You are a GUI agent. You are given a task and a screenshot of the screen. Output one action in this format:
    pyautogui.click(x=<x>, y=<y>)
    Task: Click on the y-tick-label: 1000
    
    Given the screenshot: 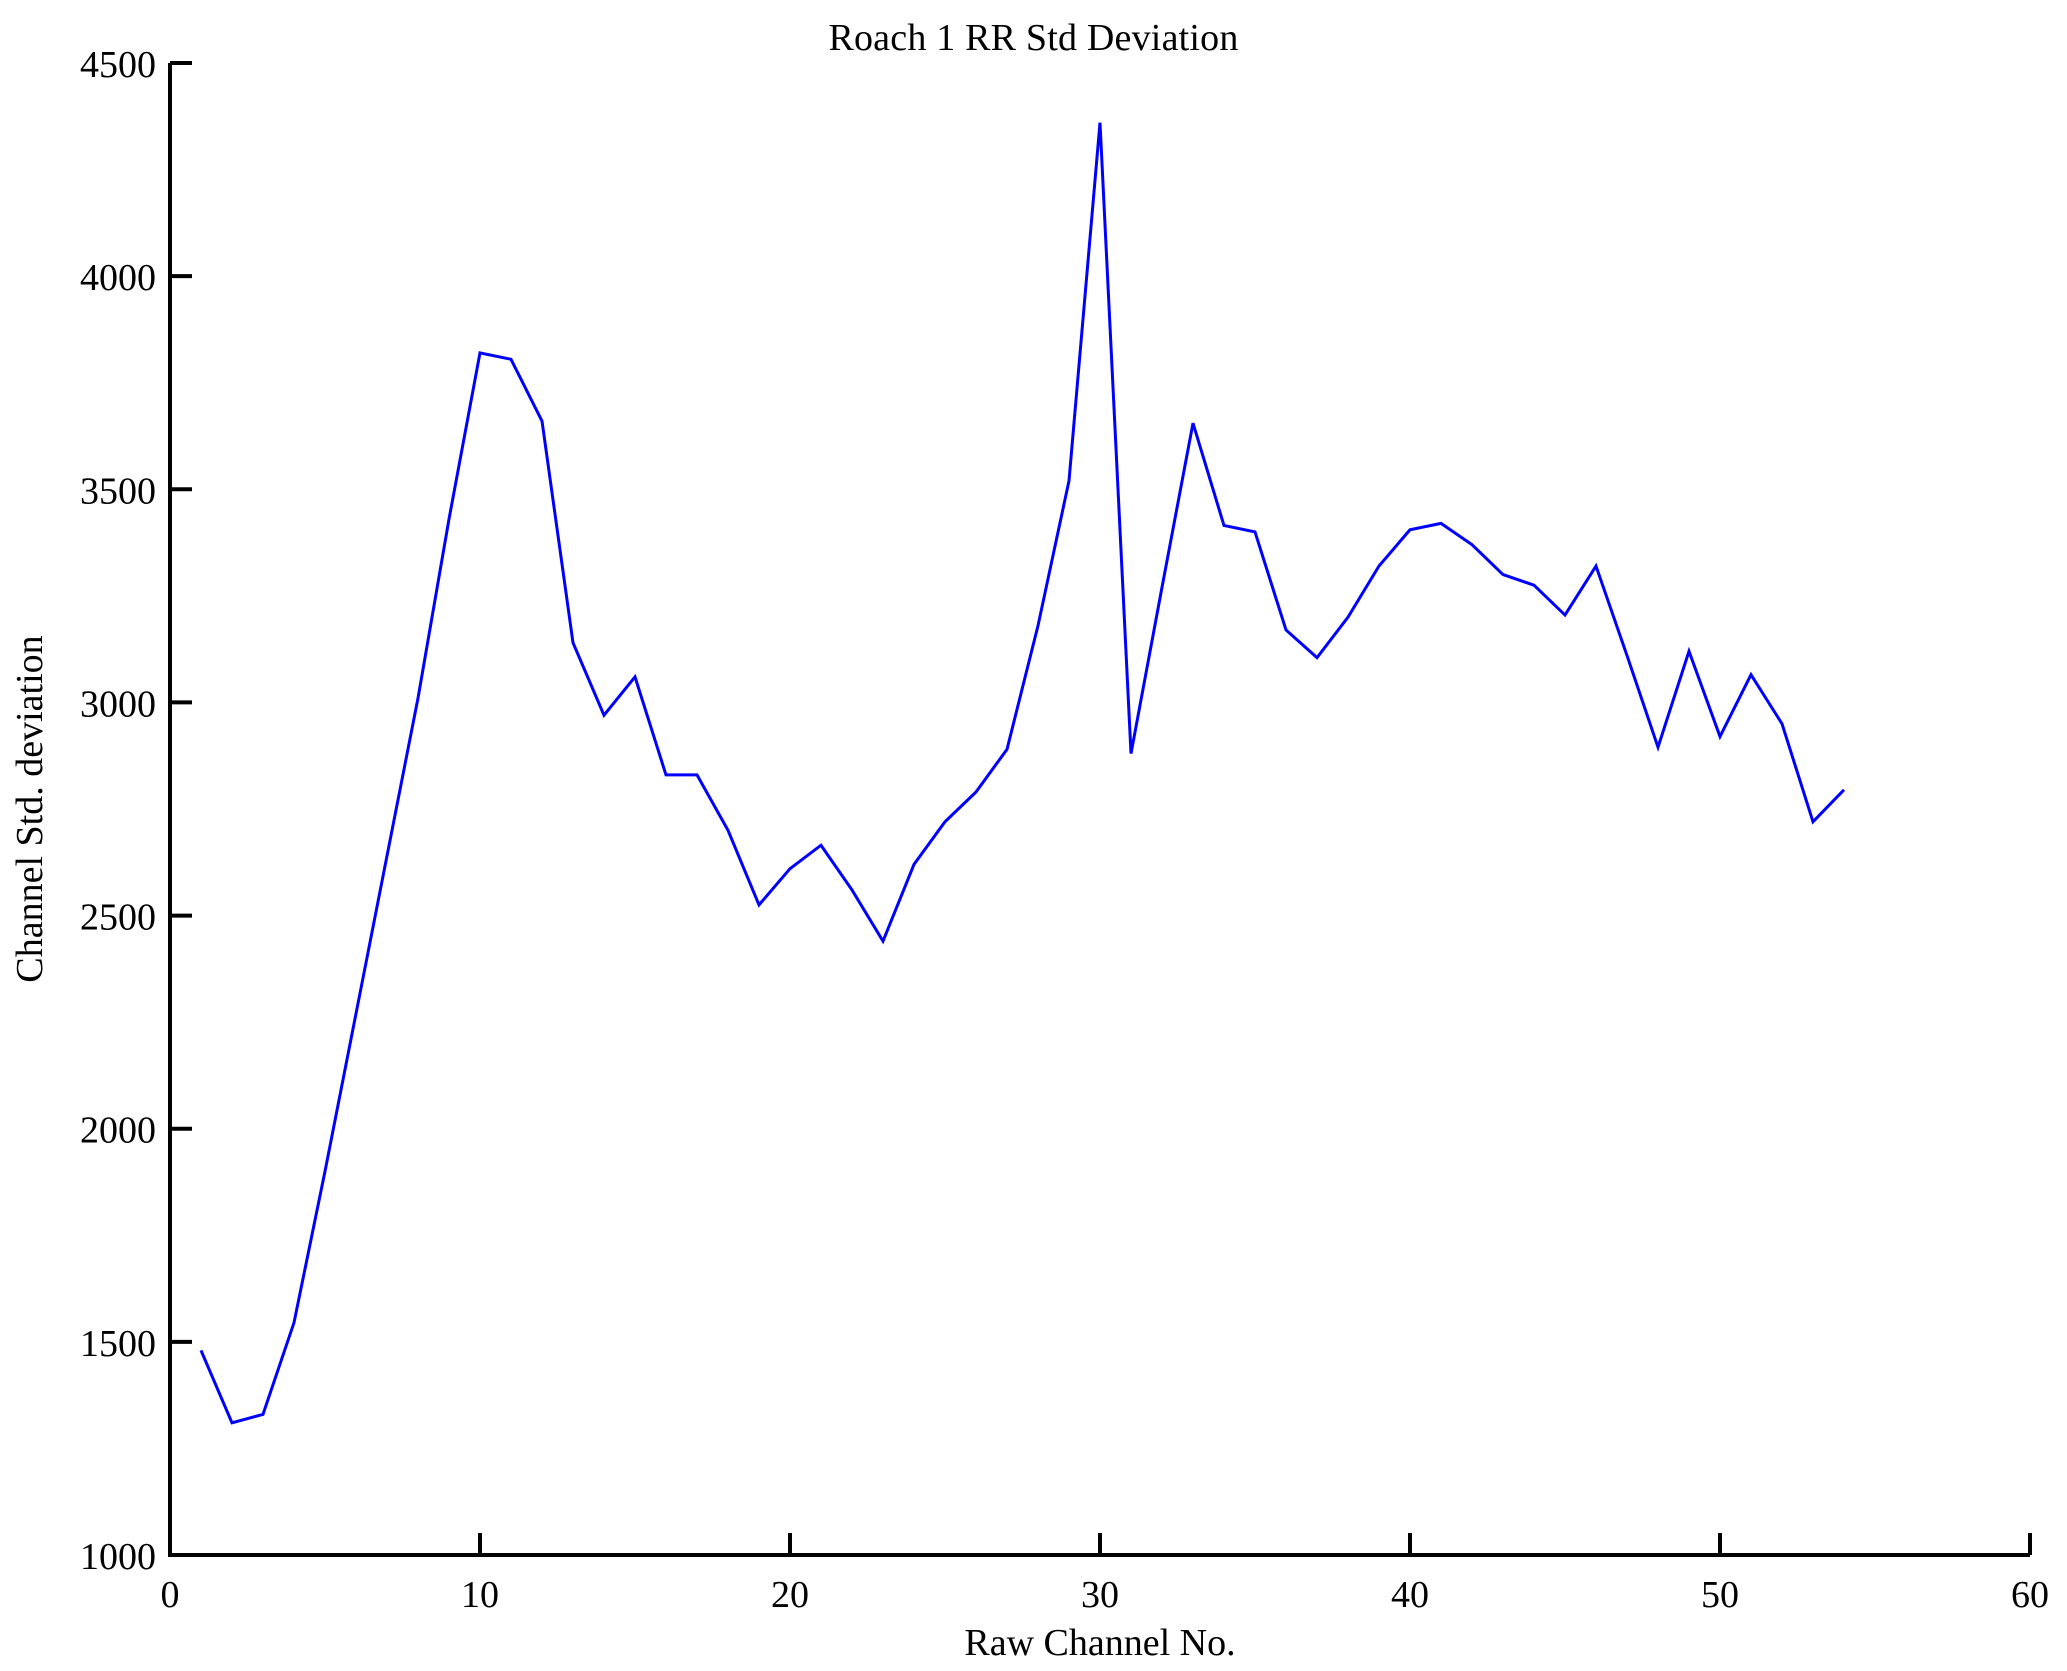 What is the action you would take?
    pyautogui.click(x=118, y=1557)
    